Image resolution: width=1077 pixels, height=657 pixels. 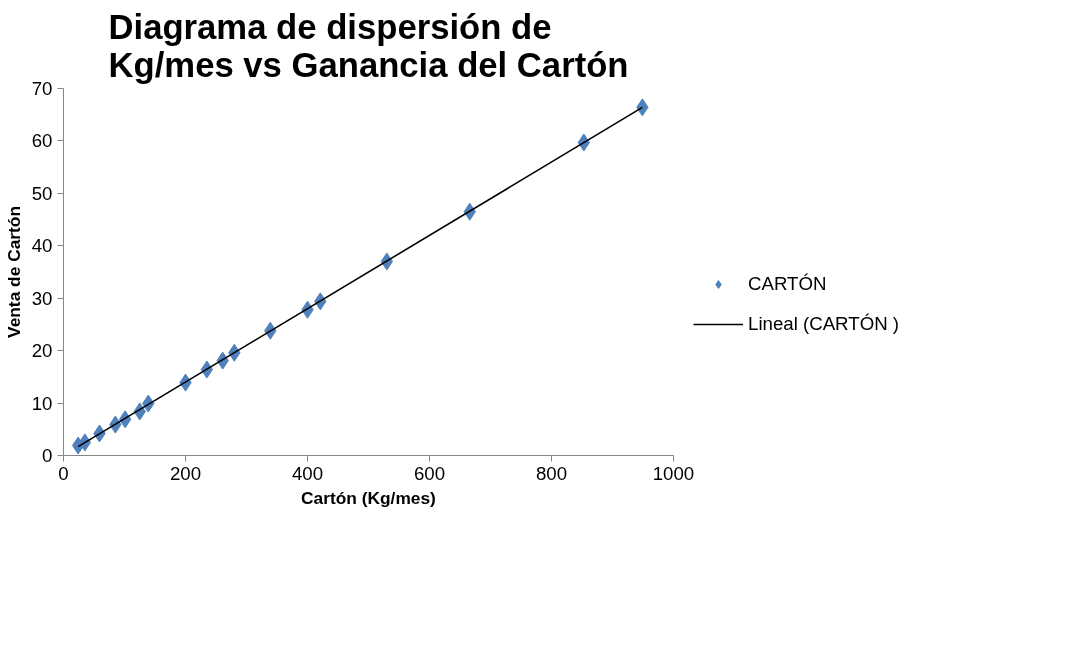 I want to click on x-tick-label: 400, so click(x=307, y=473).